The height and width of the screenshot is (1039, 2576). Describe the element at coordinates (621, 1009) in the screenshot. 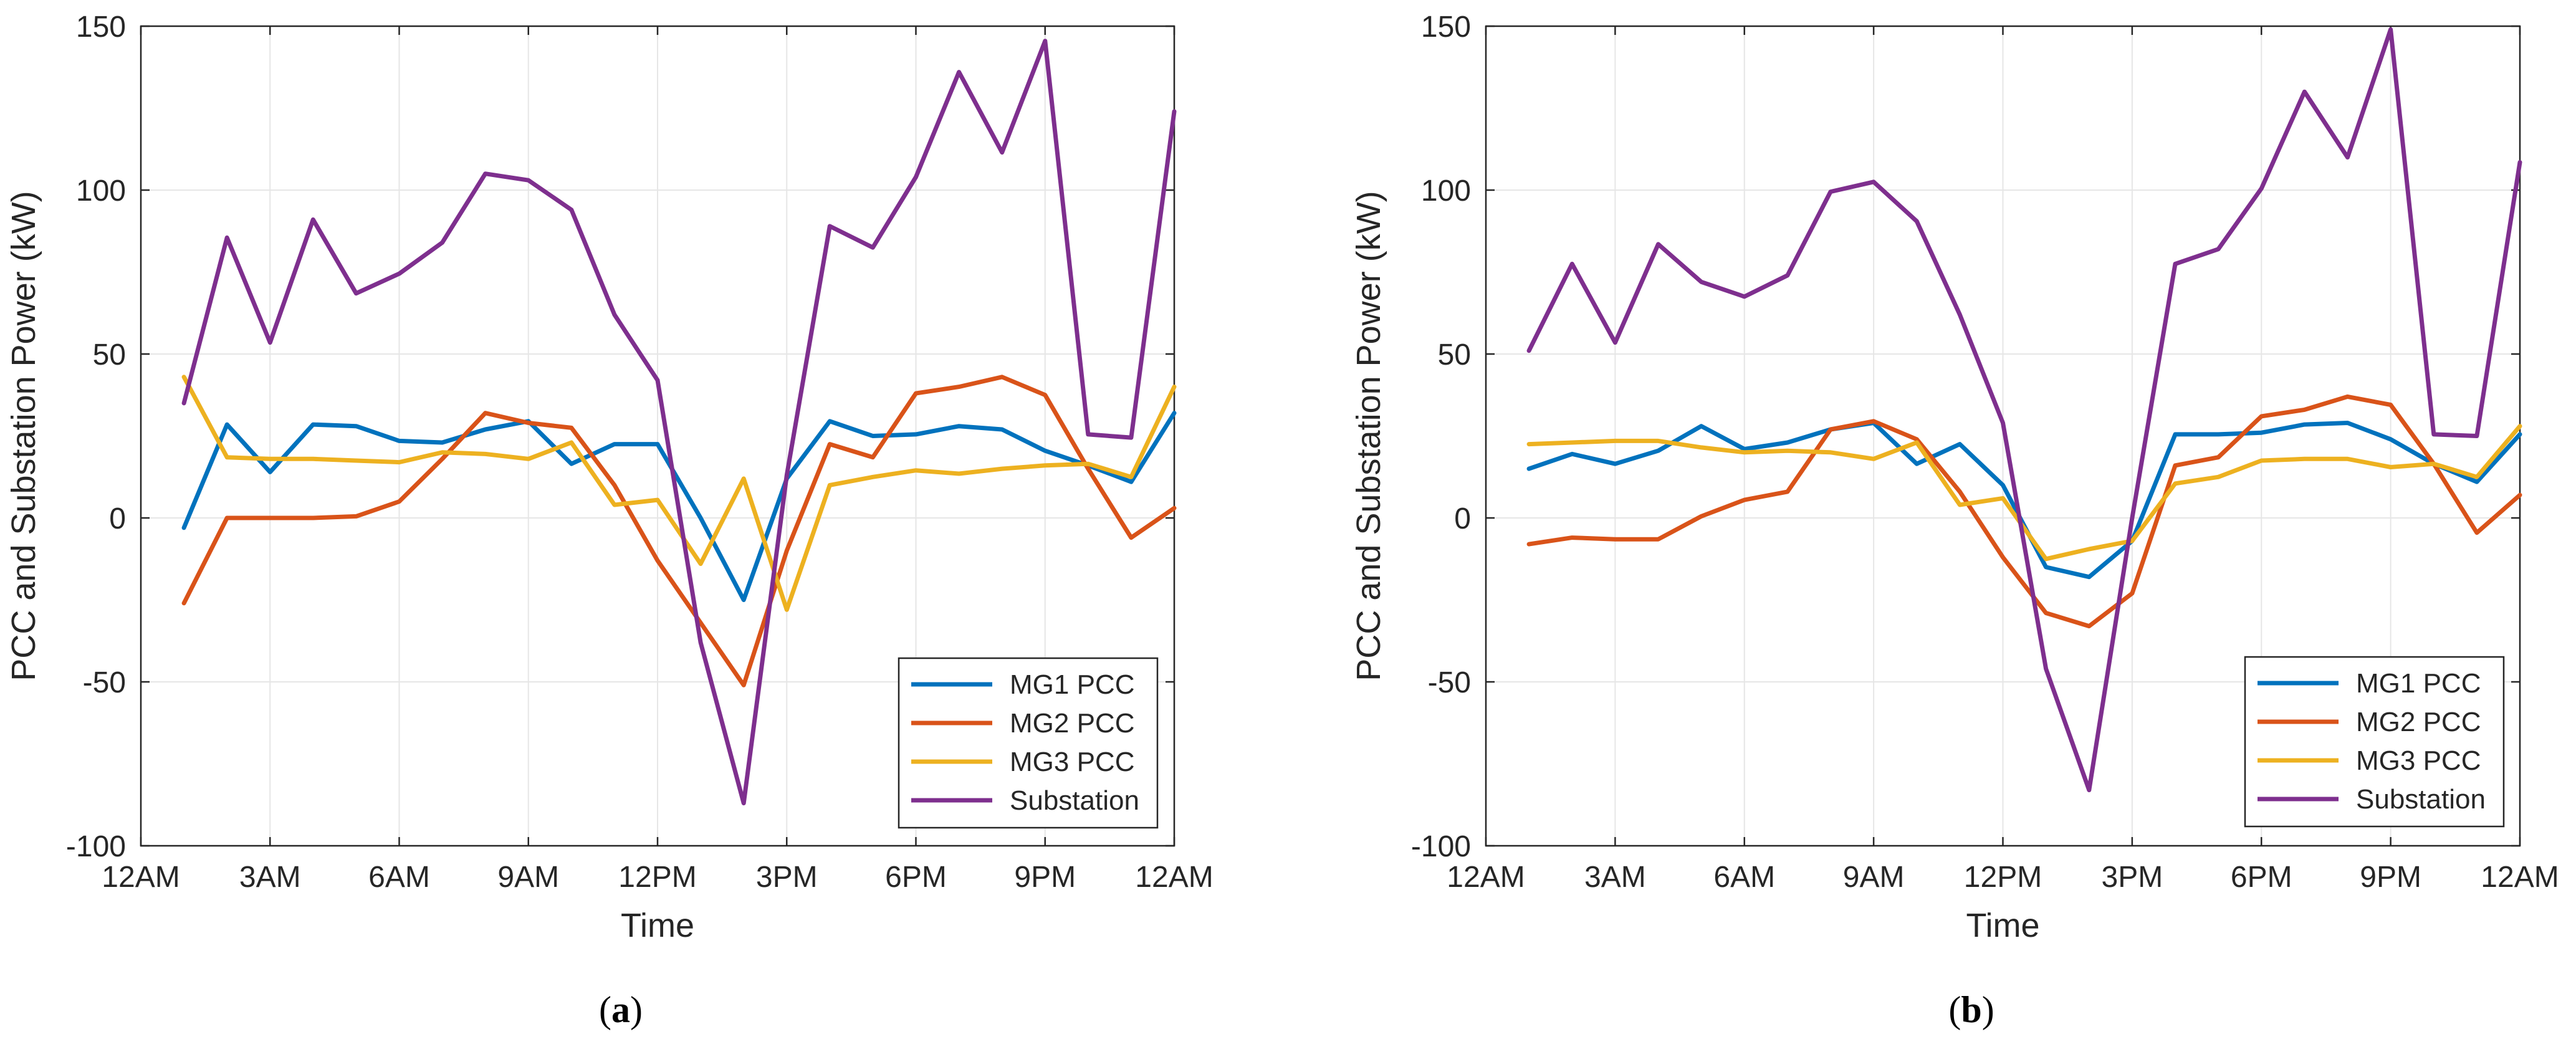

I see `panel-caption: (a)` at that location.